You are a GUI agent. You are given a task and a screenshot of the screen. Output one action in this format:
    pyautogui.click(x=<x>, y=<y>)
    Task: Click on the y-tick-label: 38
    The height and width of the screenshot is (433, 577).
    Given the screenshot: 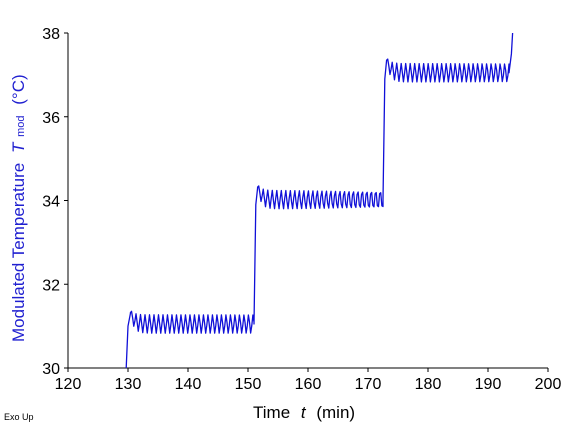 What is the action you would take?
    pyautogui.click(x=51, y=34)
    